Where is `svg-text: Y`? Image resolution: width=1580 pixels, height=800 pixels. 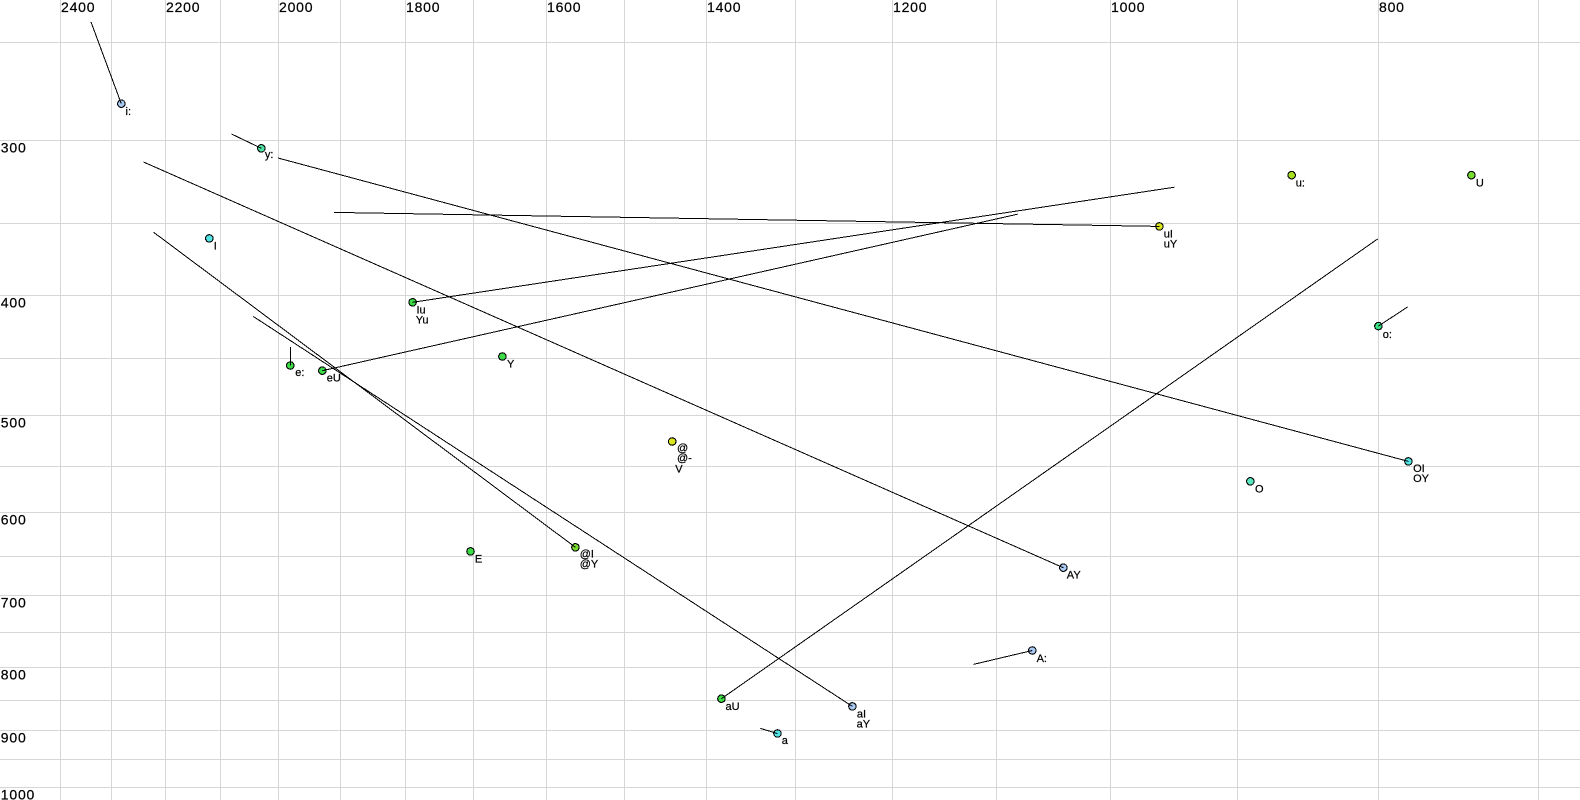
svg-text: Y is located at coordinates (511, 364).